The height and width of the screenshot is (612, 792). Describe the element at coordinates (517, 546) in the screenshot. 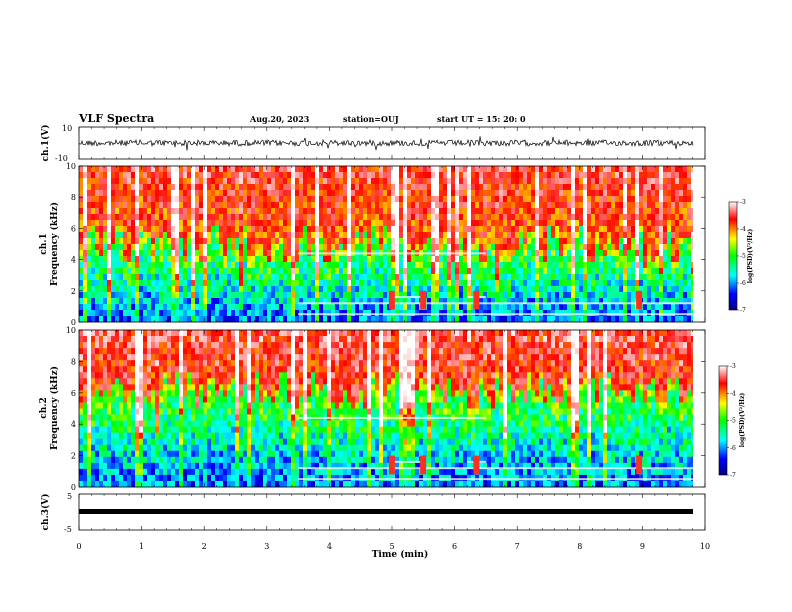

I see `x-tick-label: 7` at that location.